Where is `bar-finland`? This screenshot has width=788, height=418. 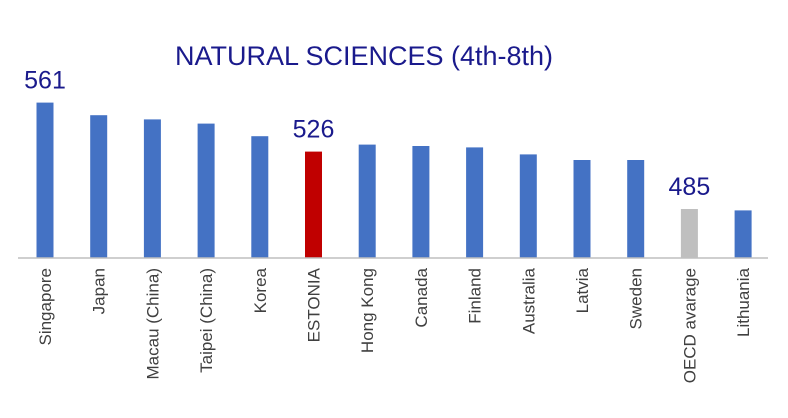 bar-finland is located at coordinates (475, 202).